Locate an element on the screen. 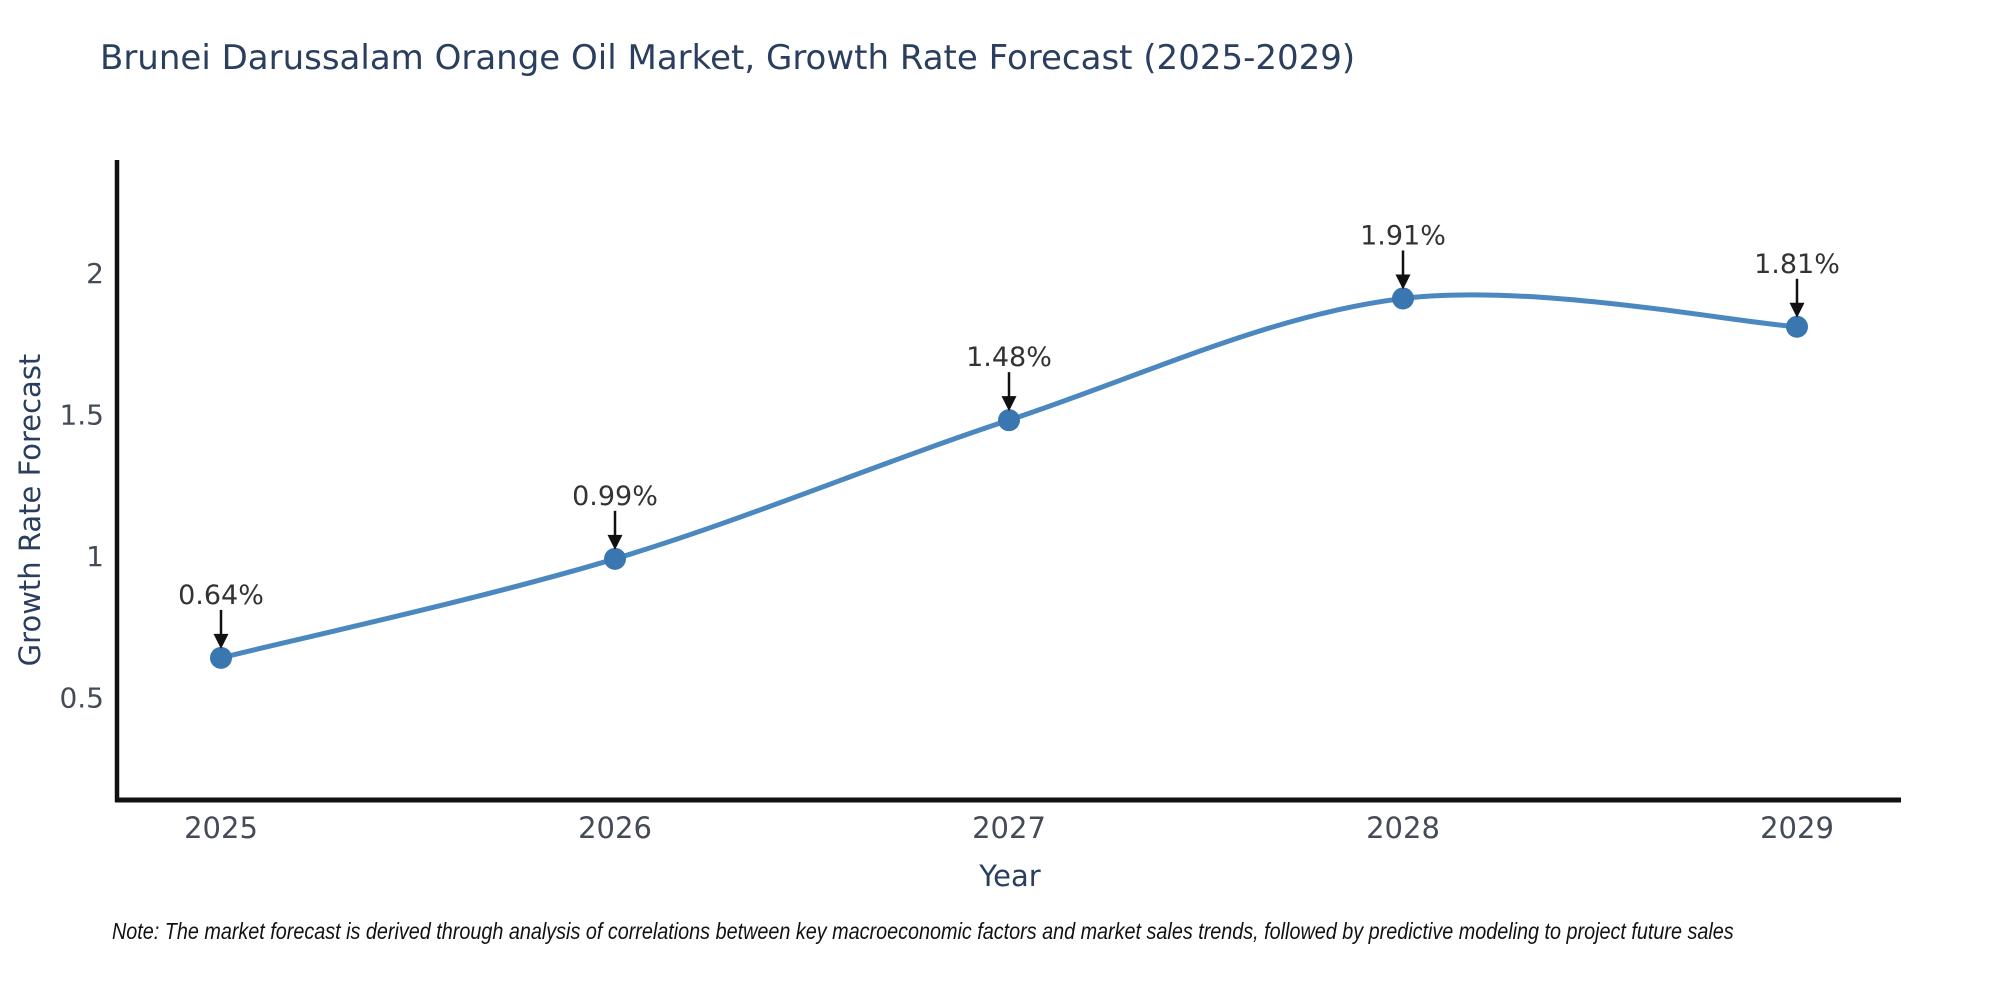 Image resolution: width=2000 pixels, height=1000 pixels. y-tick-label: 2 is located at coordinates (95, 273).